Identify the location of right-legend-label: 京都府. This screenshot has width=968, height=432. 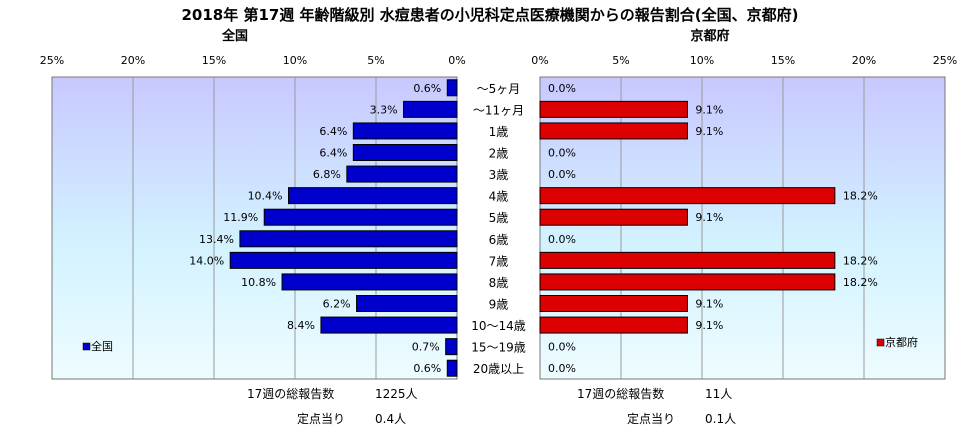
(901, 342).